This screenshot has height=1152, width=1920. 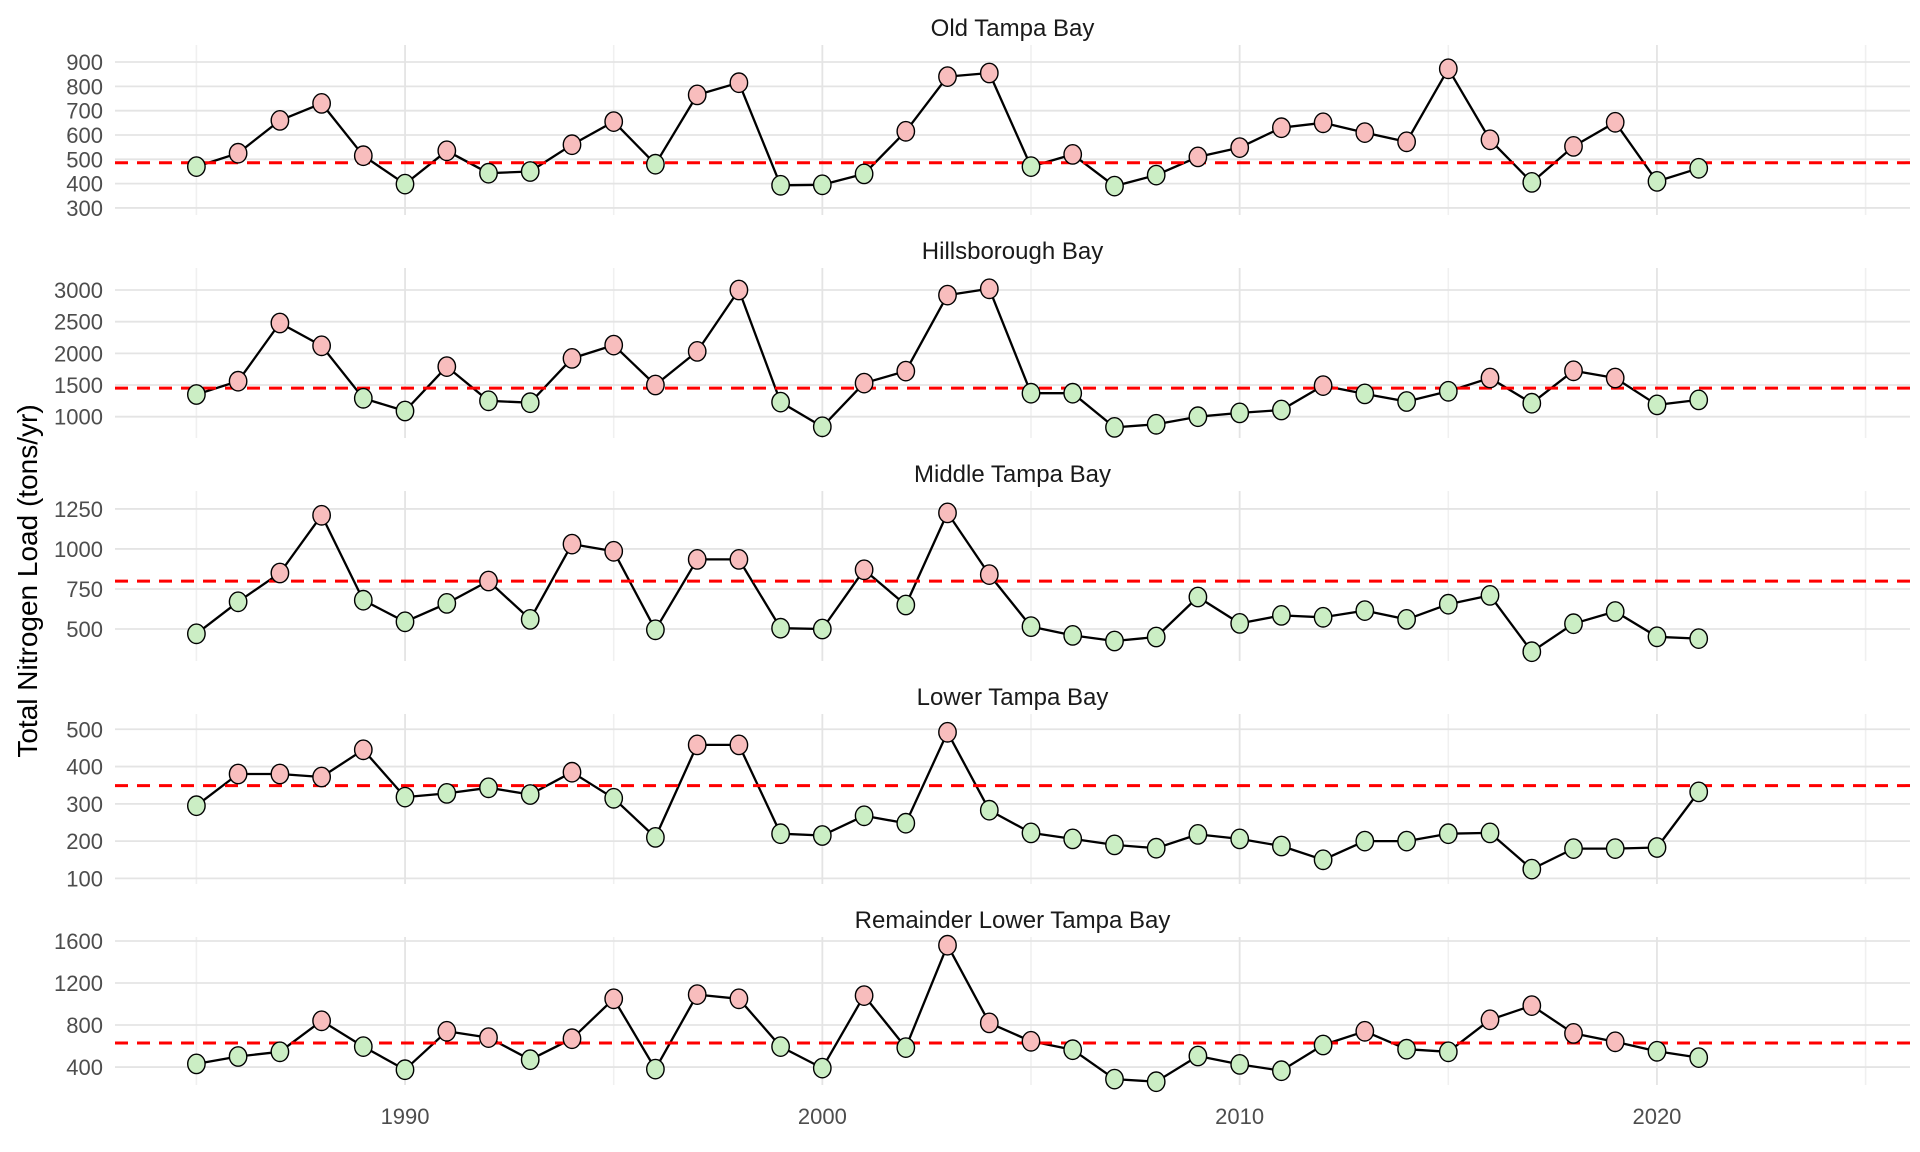 I want to click on y-tick-label: 500, so click(x=84, y=629).